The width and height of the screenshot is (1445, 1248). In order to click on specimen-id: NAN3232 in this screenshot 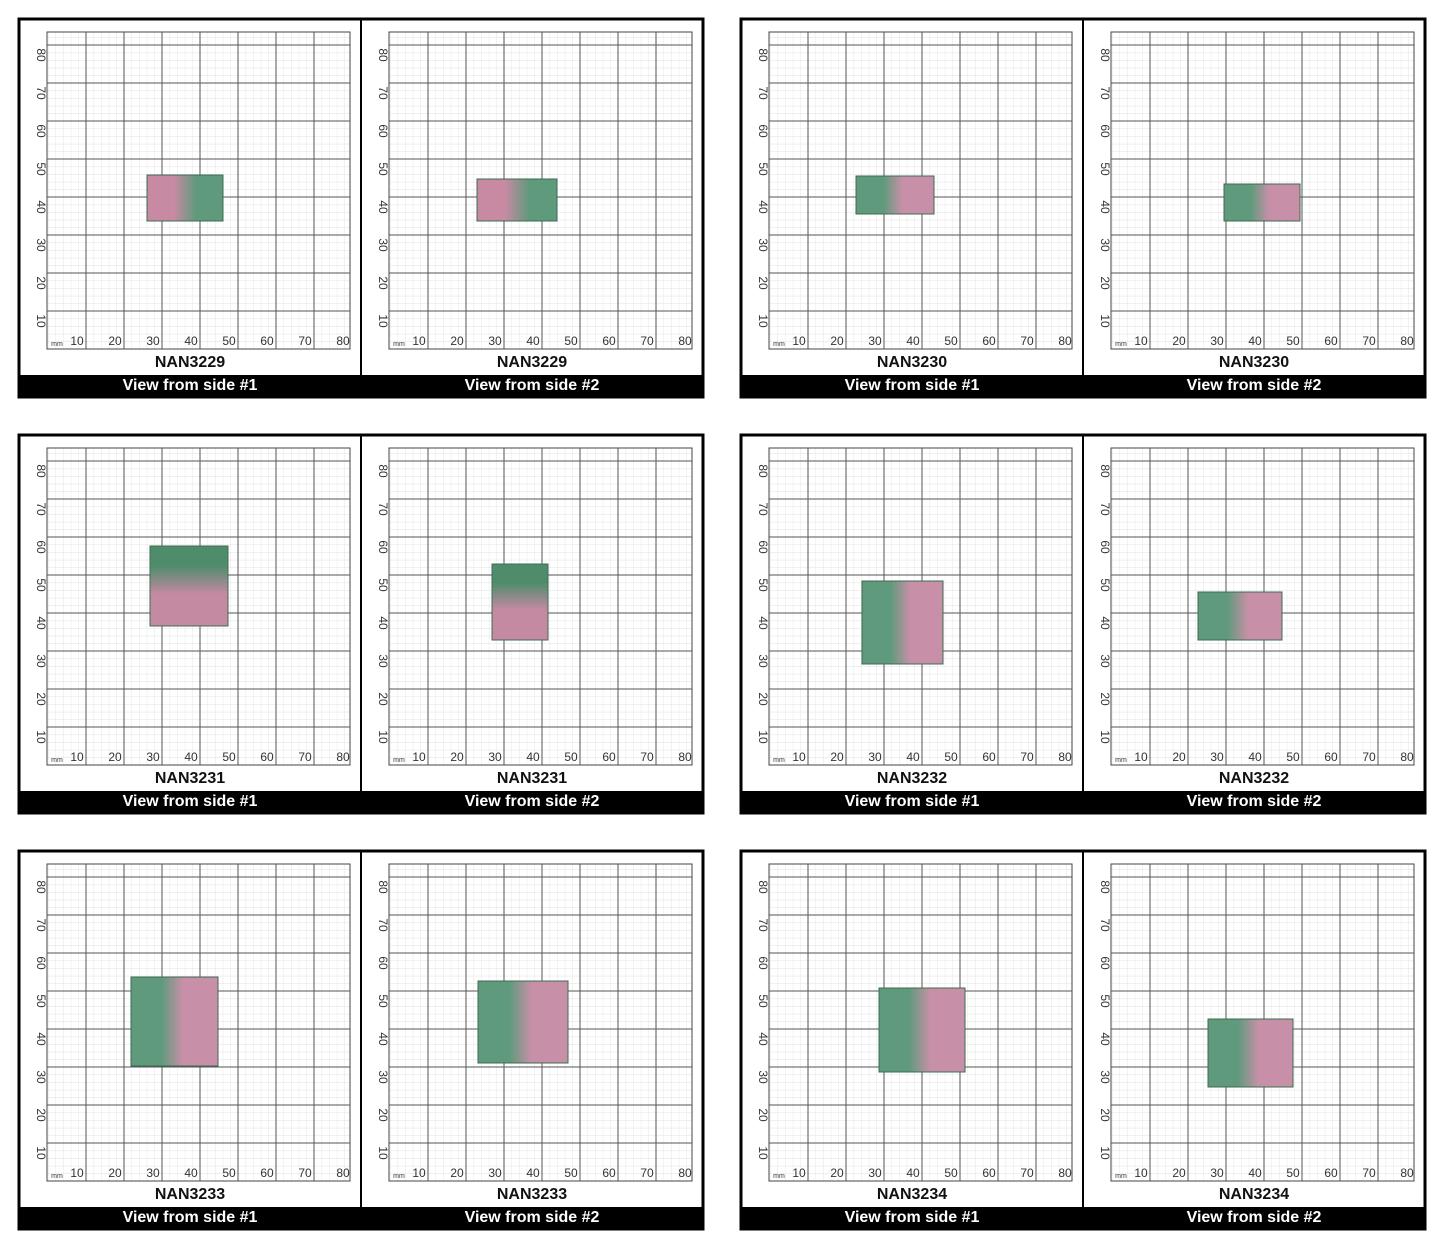, I will do `click(912, 778)`.